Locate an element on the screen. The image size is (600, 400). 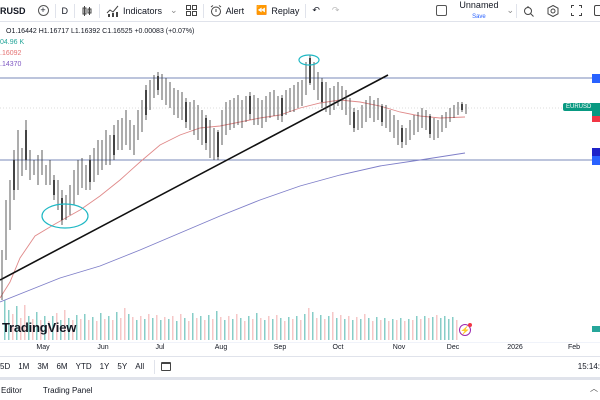
alarm-clock-icon is located at coordinates (215, 10).